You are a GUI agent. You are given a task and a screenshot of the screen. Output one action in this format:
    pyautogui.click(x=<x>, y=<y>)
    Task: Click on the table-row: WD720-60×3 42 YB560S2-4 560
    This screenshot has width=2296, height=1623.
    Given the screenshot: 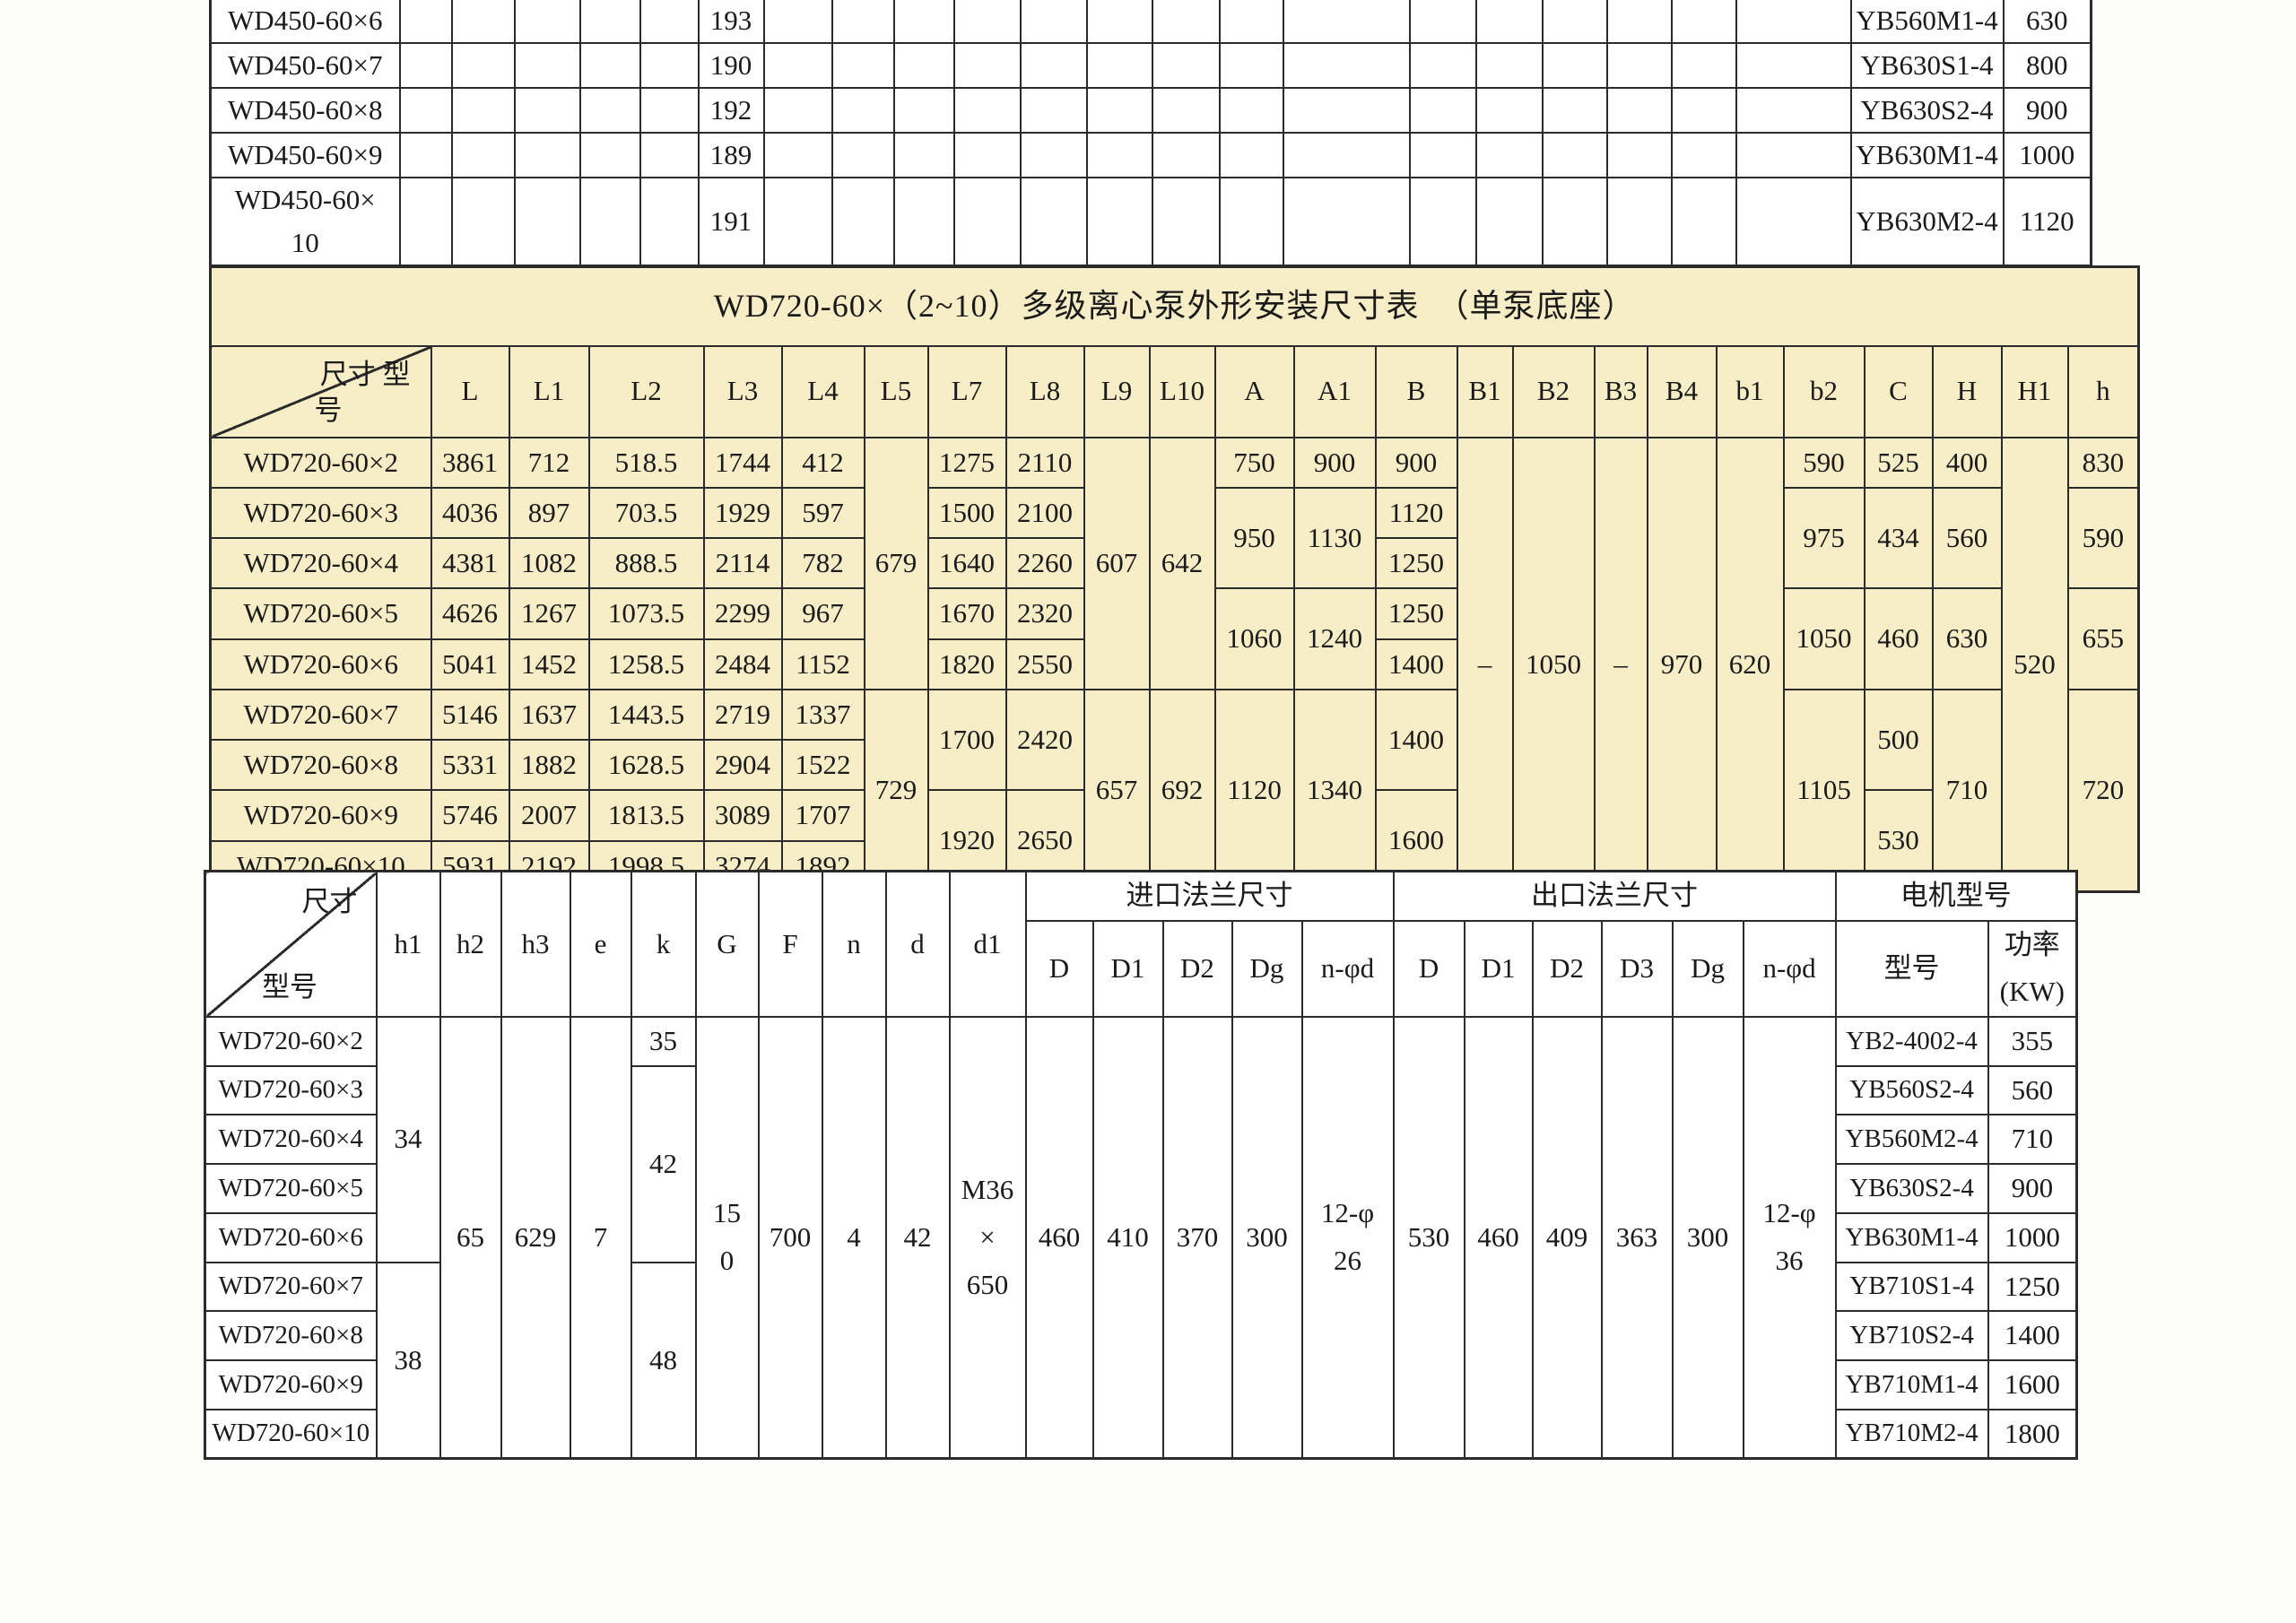 What is the action you would take?
    pyautogui.click(x=1141, y=1163)
    